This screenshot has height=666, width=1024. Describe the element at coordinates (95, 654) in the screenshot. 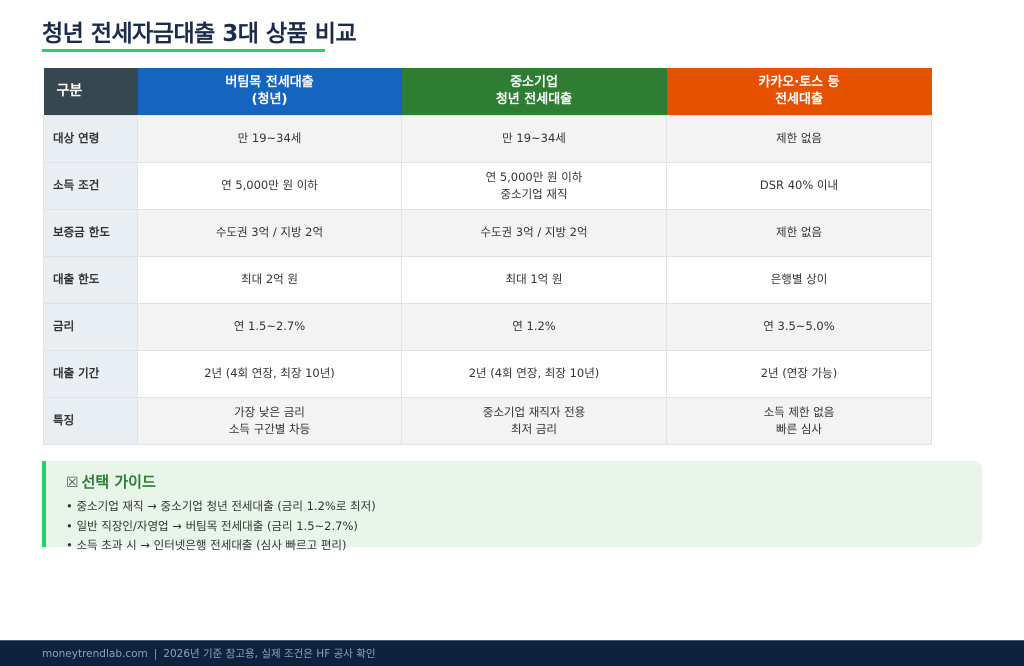

I see `footer-site: moneytrendlab.com` at that location.